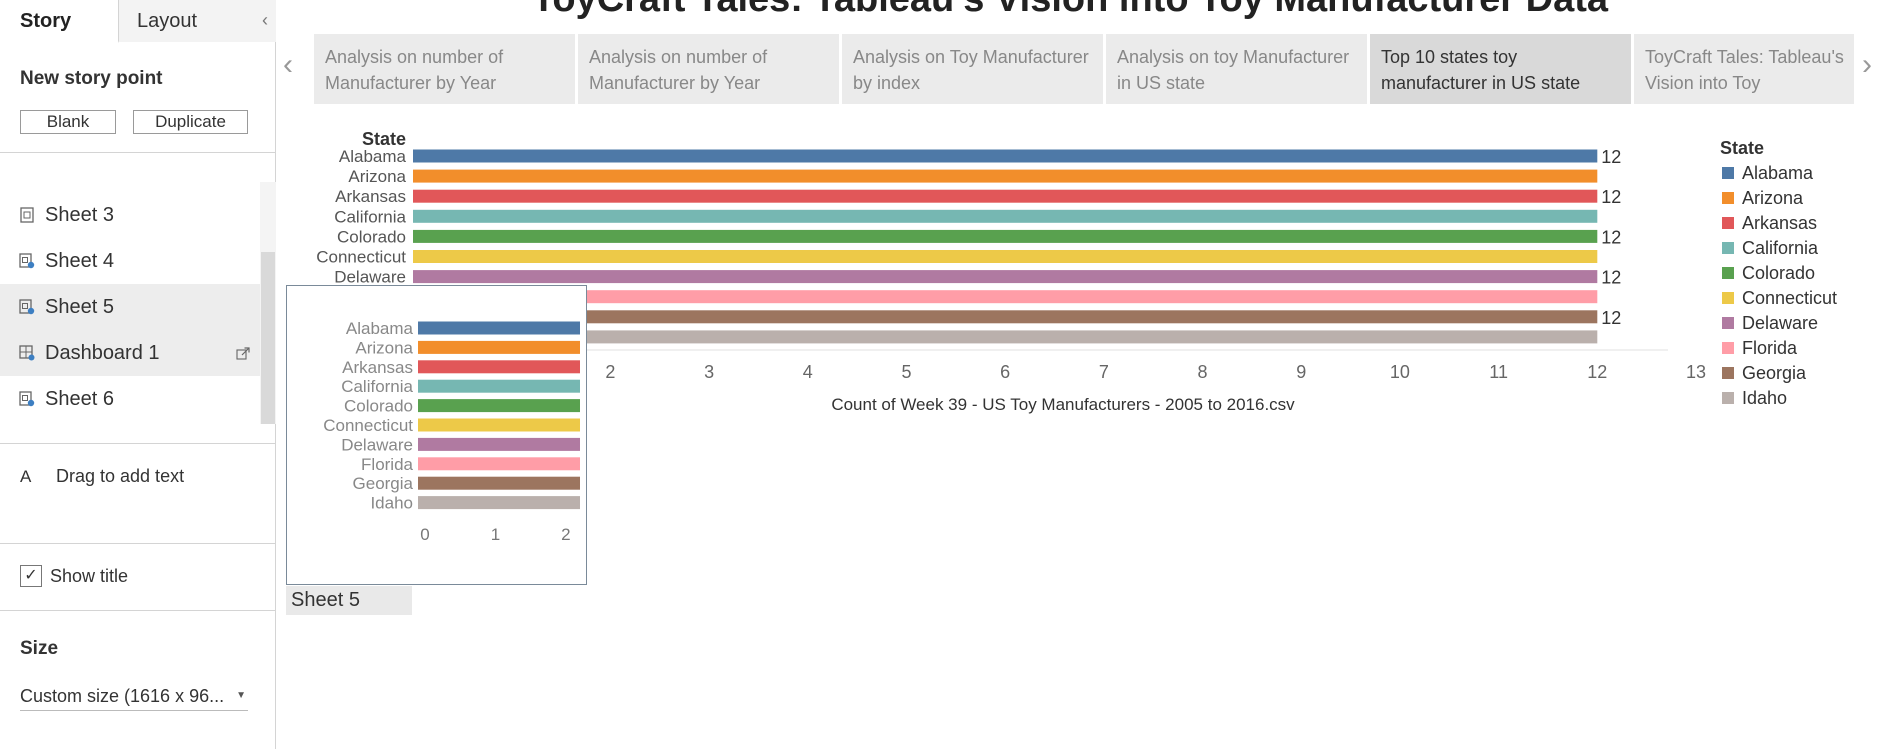  Describe the element at coordinates (370, 216) in the screenshot. I see `category-label: California` at that location.